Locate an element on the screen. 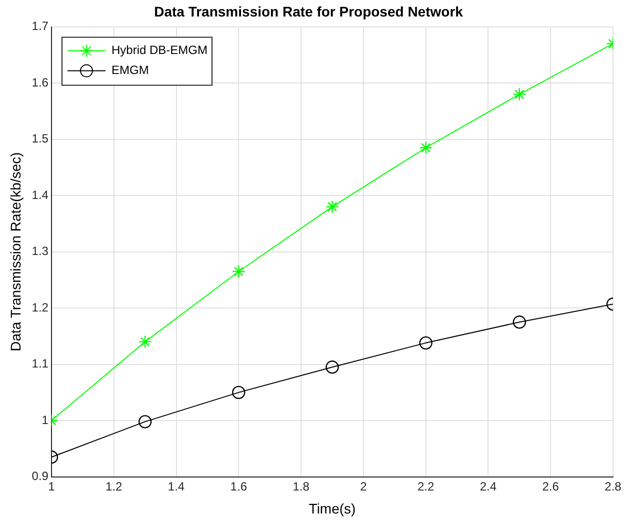 The image size is (627, 522). y-tick-label: 1.7 is located at coordinates (40, 26).